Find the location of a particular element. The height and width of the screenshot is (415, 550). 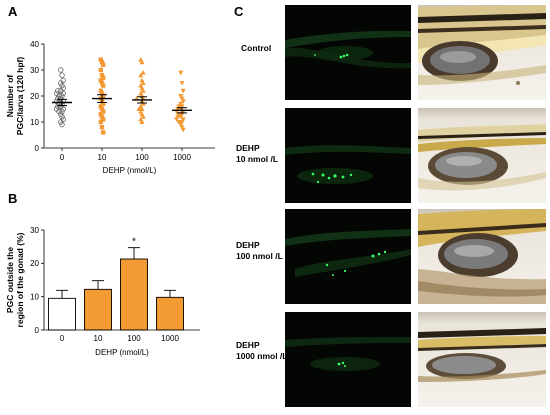

panel-label-b: B is located at coordinates (13, 198).